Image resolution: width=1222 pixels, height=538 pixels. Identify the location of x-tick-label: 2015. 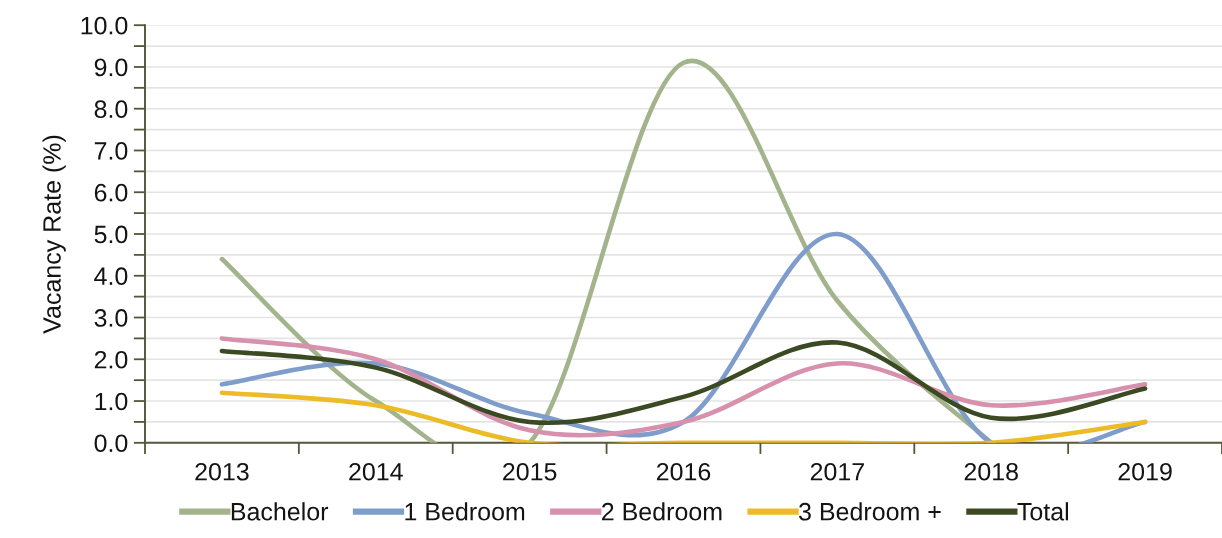
(530, 471).